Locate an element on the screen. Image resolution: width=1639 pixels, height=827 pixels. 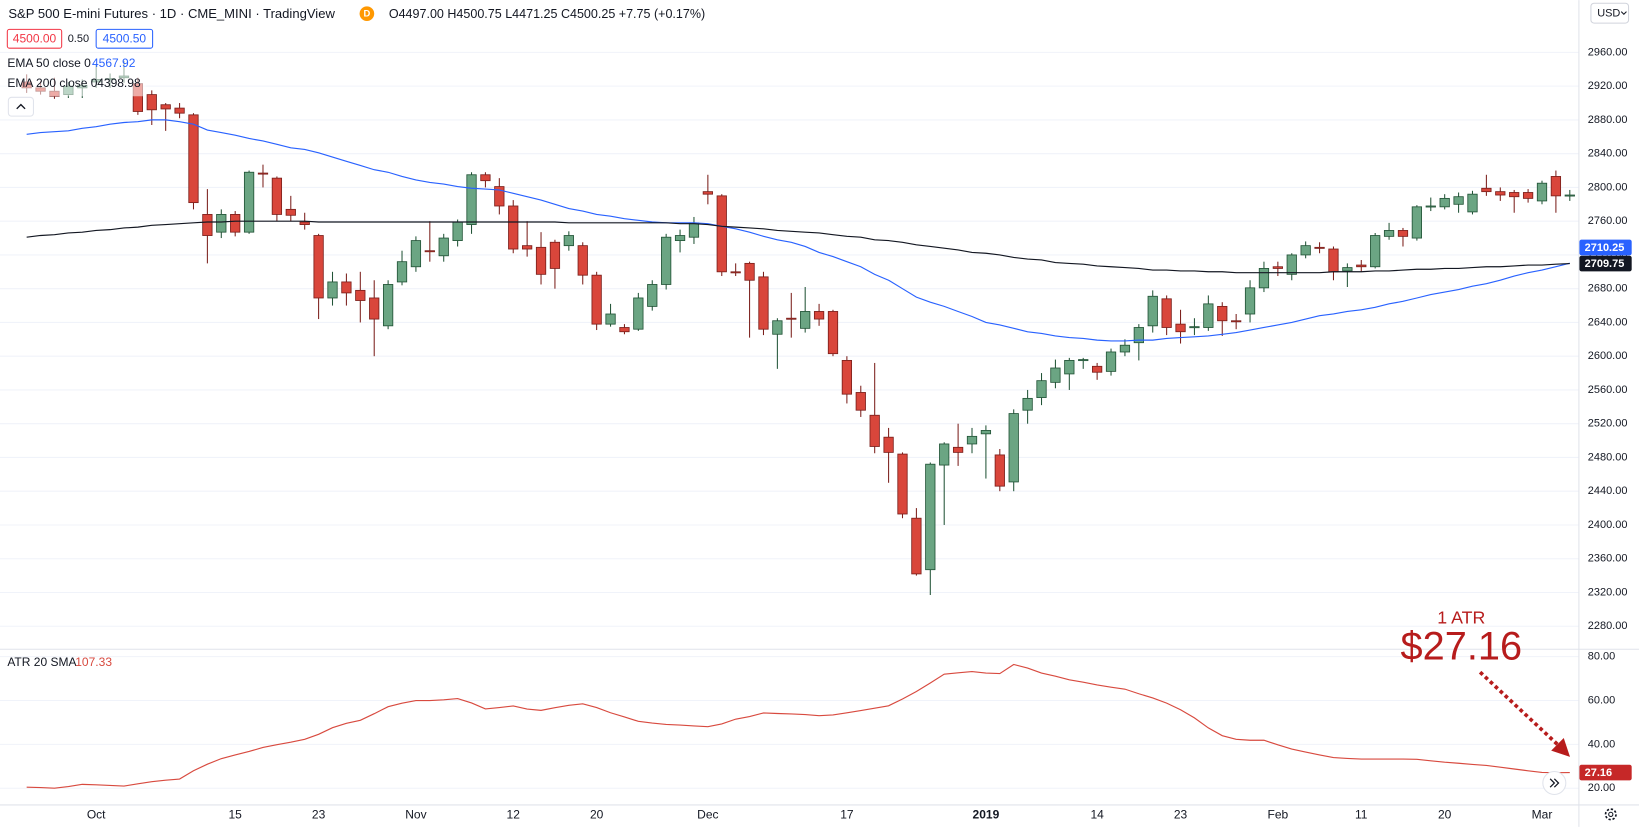
y-tick-label: 2400.00 is located at coordinates (1608, 525).